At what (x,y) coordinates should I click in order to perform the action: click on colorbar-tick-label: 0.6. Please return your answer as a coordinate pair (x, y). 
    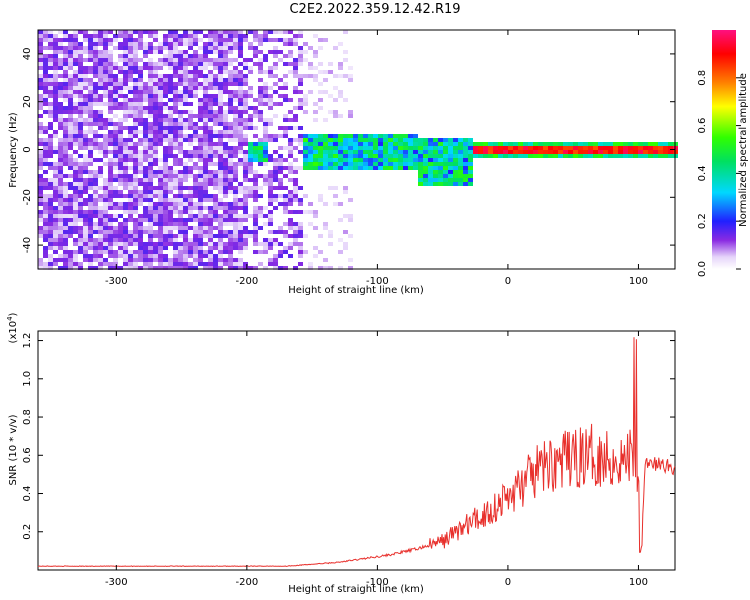
    Looking at the image, I should click on (702, 126).